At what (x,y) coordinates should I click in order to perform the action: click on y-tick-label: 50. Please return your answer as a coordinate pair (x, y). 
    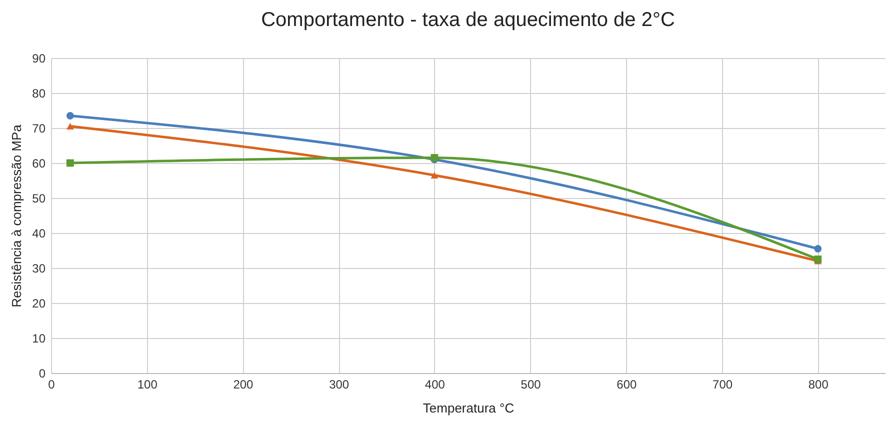
    Looking at the image, I should click on (39, 199).